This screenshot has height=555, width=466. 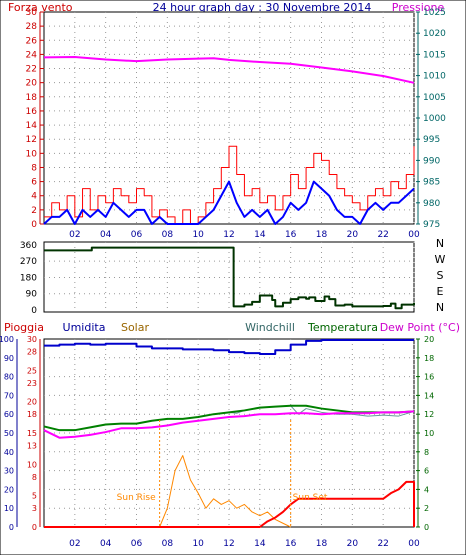 I want to click on temperature-axis-tick: 2, so click(x=426, y=508).